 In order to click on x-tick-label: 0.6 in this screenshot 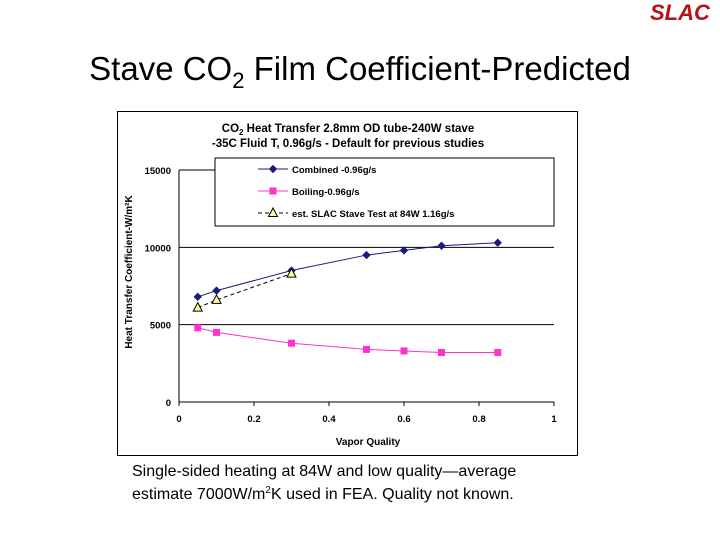, I will do `click(403, 419)`.